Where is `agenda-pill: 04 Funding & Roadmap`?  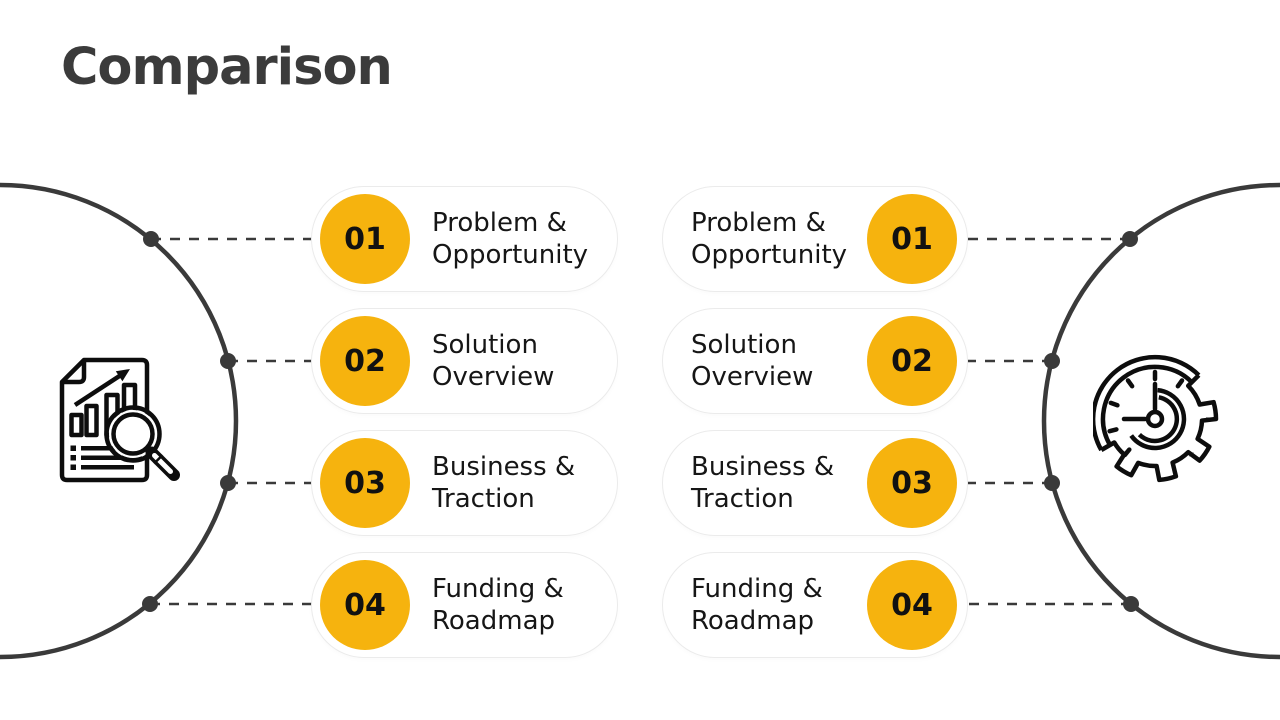
agenda-pill: 04 Funding & Roadmap is located at coordinates (464, 605).